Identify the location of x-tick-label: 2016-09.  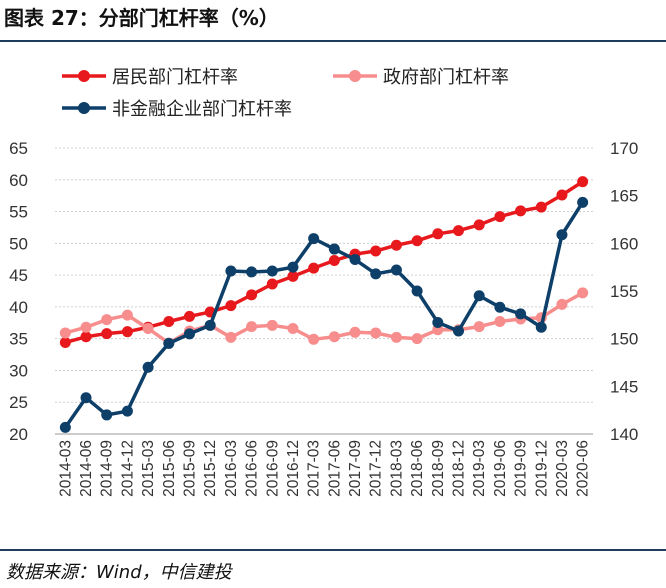
(272, 468).